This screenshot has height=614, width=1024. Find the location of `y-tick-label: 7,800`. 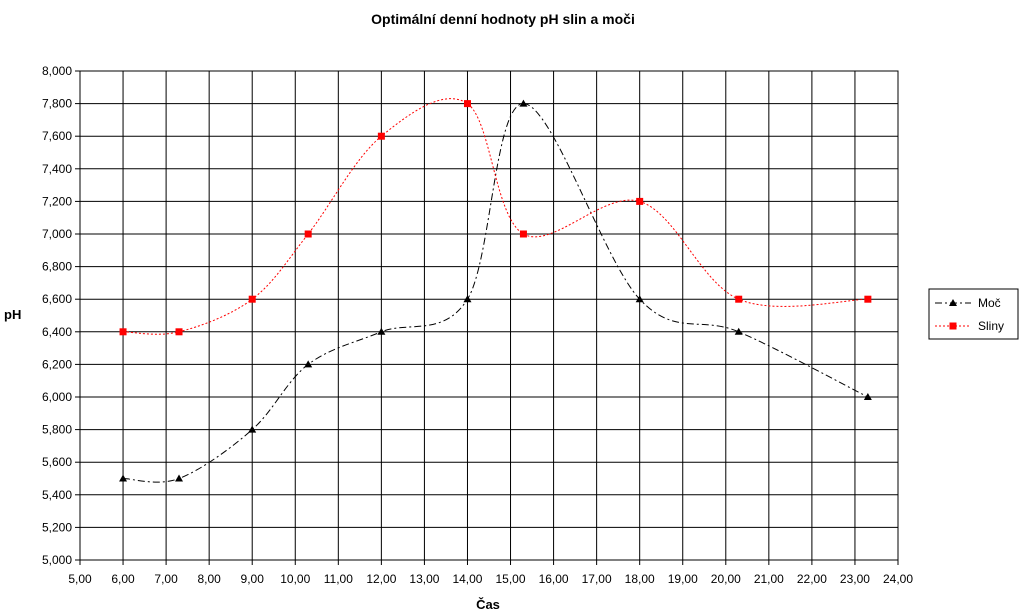

y-tick-label: 7,800 is located at coordinates (57, 104).